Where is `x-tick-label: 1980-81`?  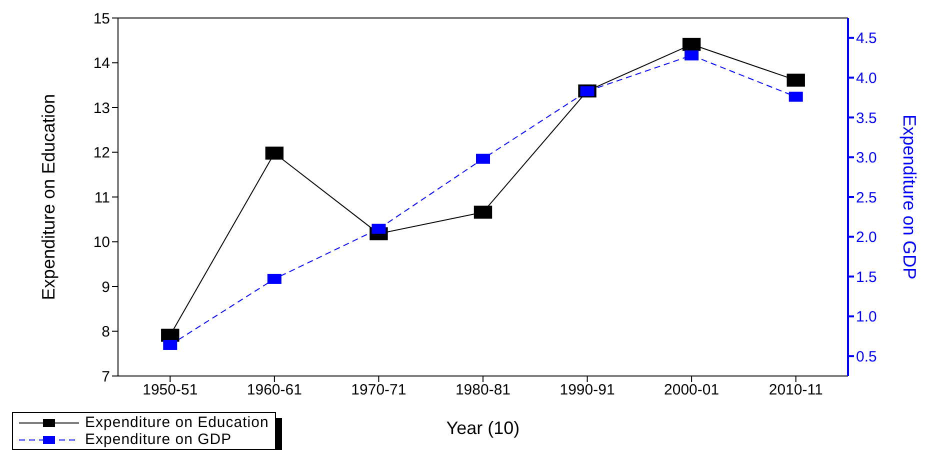
x-tick-label: 1980-81 is located at coordinates (483, 390).